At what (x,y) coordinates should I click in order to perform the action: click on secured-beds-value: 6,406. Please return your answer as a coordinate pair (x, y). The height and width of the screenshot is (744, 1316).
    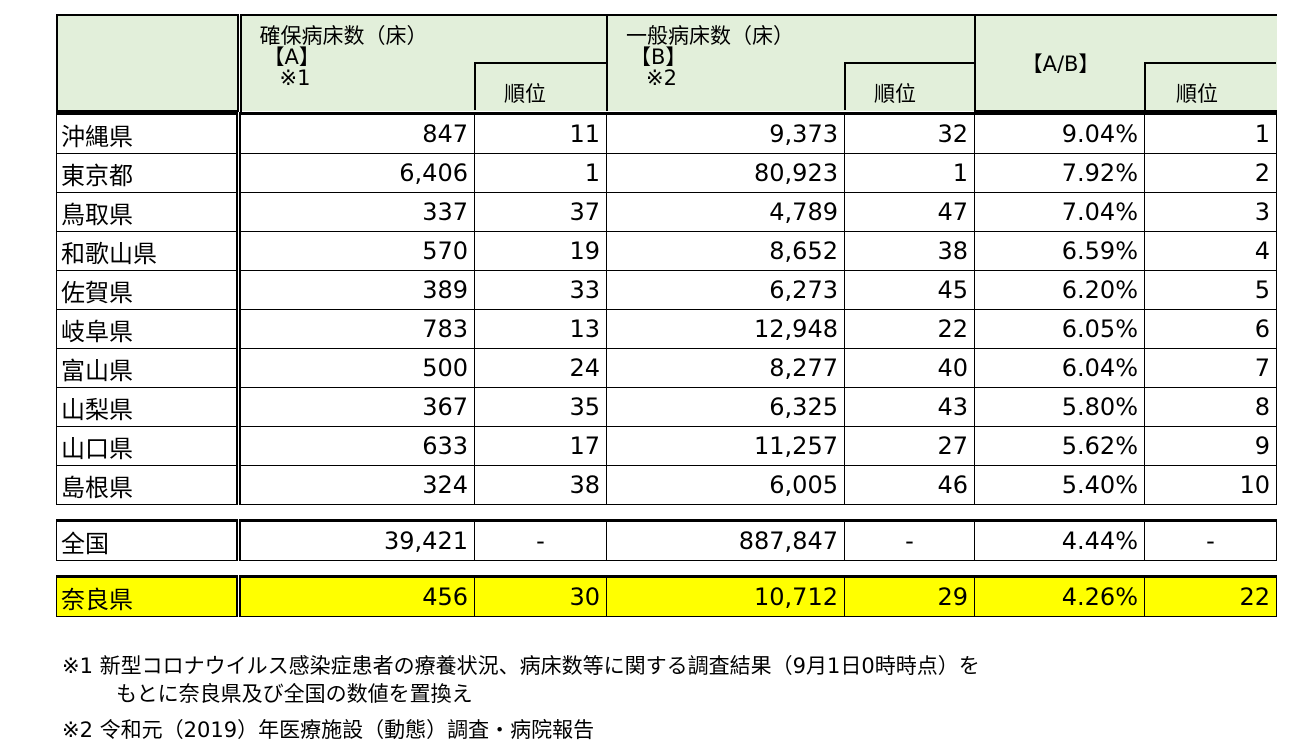
    Looking at the image, I should click on (356, 173).